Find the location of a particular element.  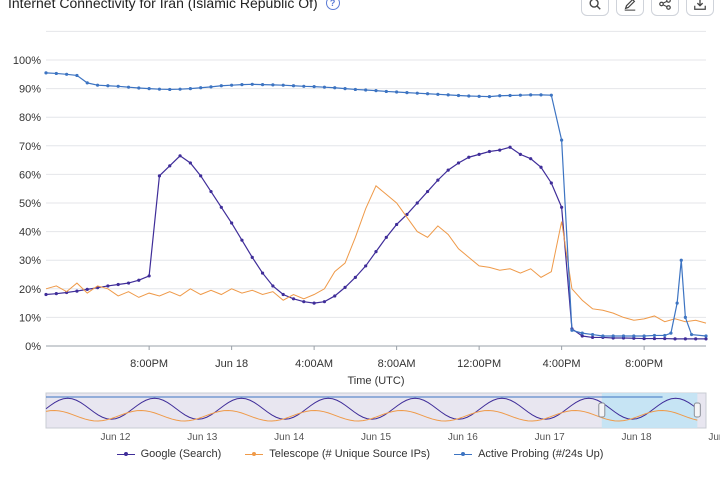

chart-toolbar is located at coordinates (647, 8).